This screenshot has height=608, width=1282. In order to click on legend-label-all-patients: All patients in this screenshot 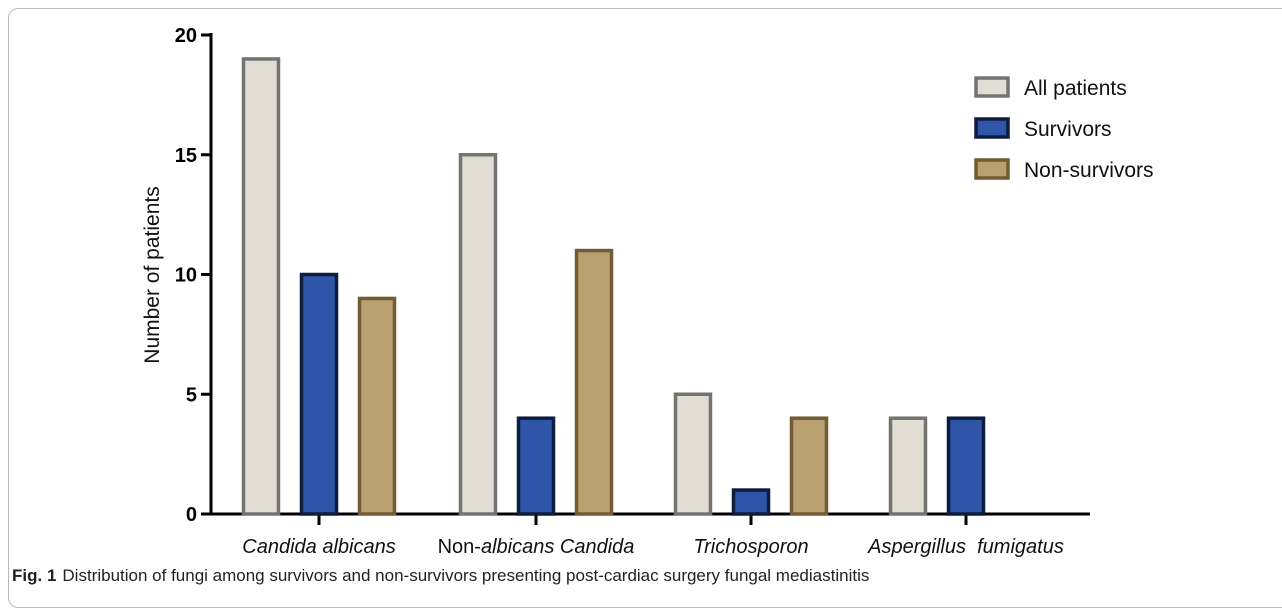, I will do `click(1075, 88)`.